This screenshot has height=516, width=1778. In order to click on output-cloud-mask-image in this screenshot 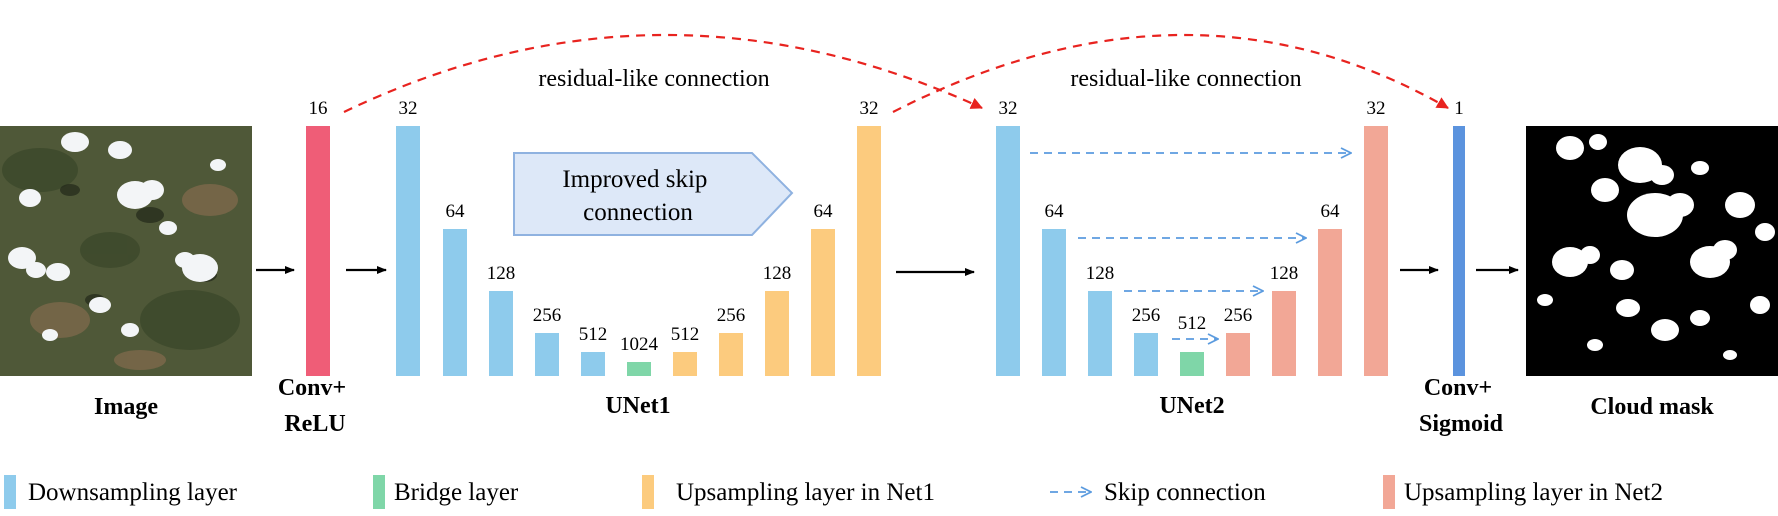, I will do `click(1652, 251)`.